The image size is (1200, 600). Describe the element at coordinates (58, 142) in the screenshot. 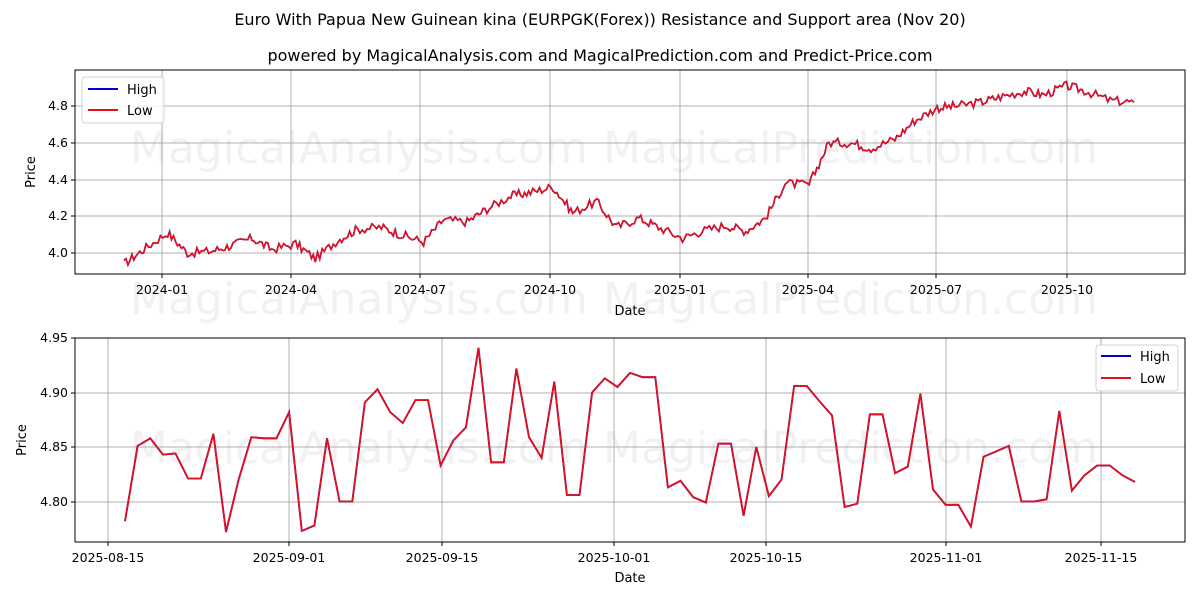

I see `y-tick-label: 4.6` at that location.